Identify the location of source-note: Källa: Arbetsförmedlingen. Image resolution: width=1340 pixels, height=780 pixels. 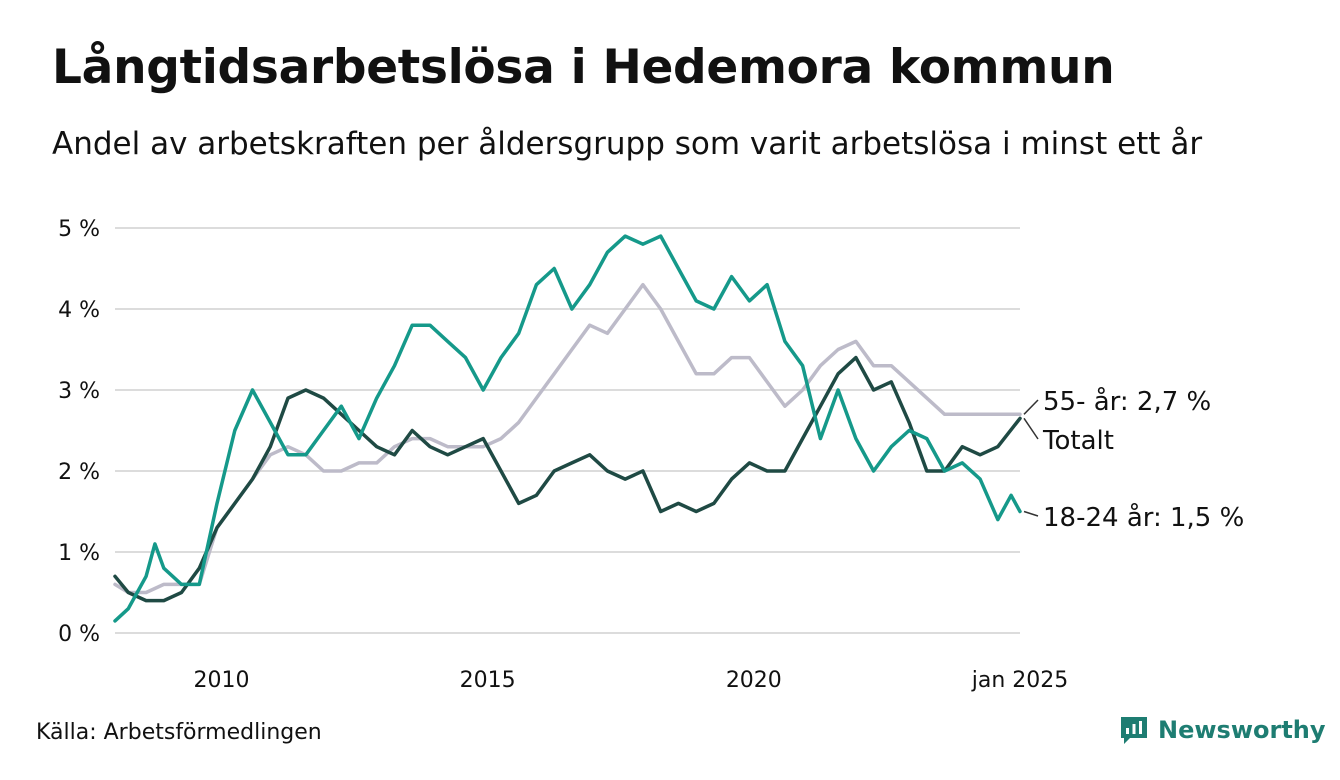
(179, 732).